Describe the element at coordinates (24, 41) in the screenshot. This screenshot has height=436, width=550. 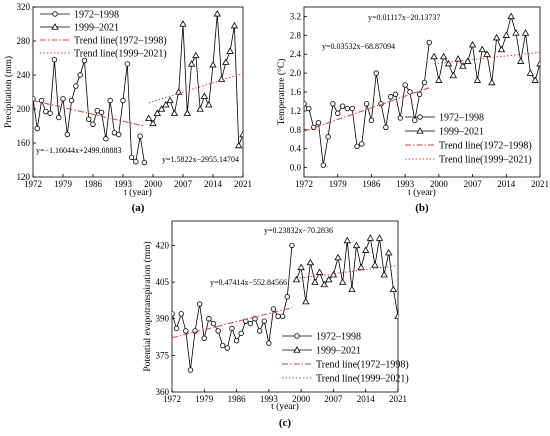
I see `y-tick-label: 280` at that location.